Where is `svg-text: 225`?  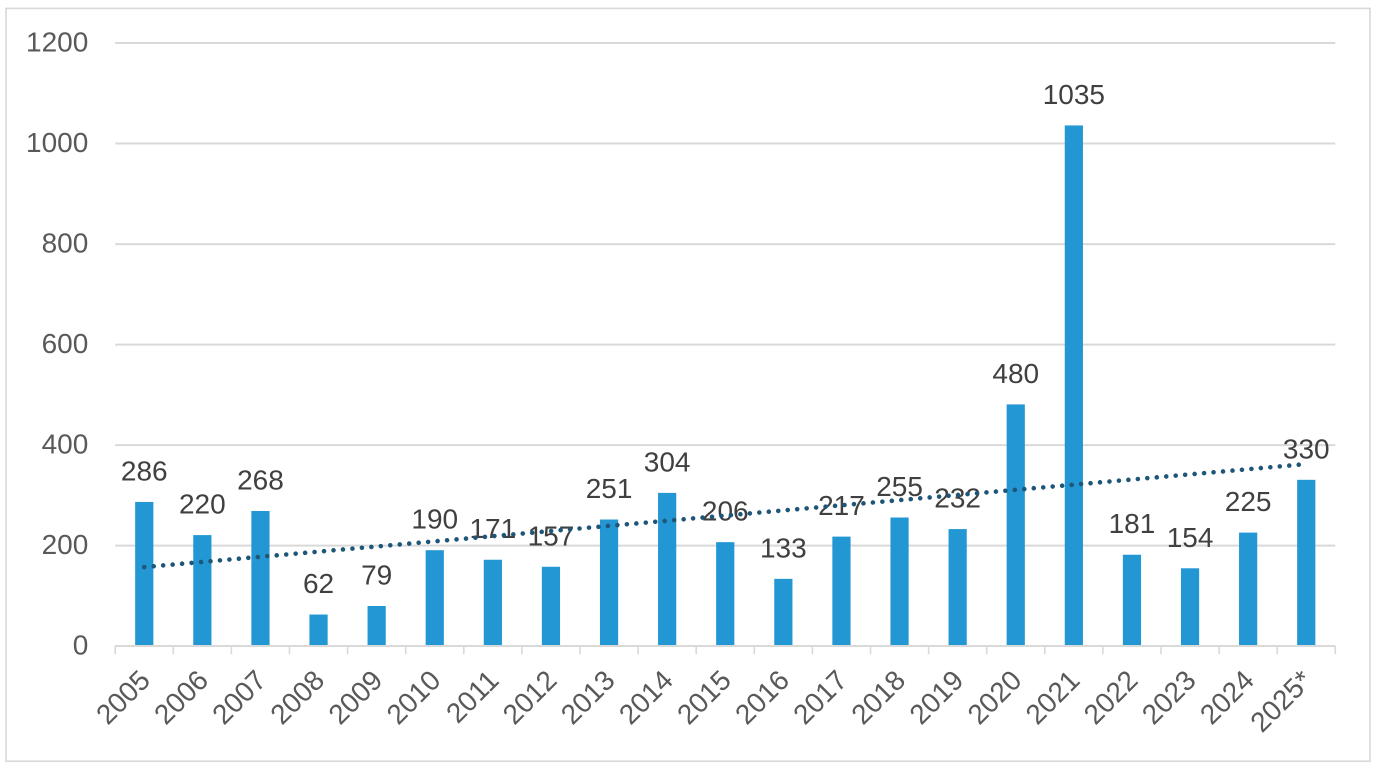
svg-text: 225 is located at coordinates (1248, 501).